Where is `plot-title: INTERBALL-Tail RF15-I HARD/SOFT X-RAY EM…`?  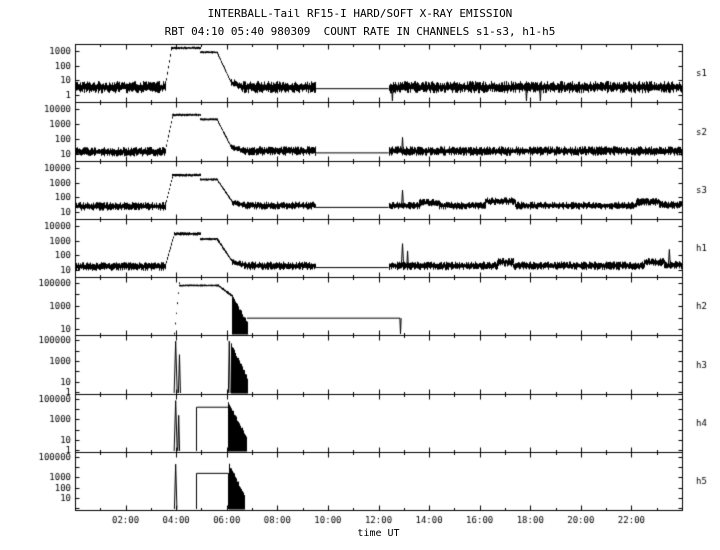 plot-title: INTERBALL-Tail RF15-I HARD/SOFT X-RAY EM… is located at coordinates (360, 13).